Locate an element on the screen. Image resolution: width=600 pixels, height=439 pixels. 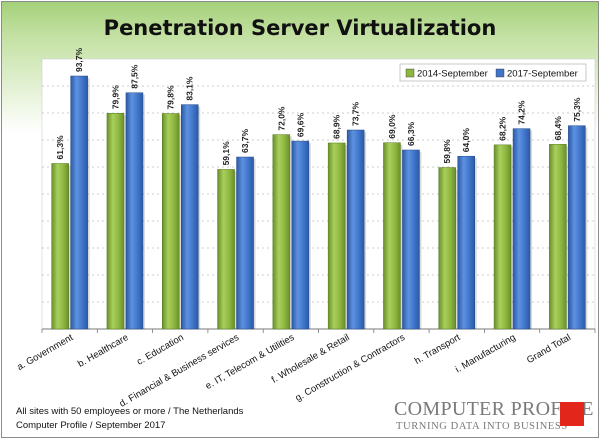
category-label: a. Government is located at coordinates (45, 352).